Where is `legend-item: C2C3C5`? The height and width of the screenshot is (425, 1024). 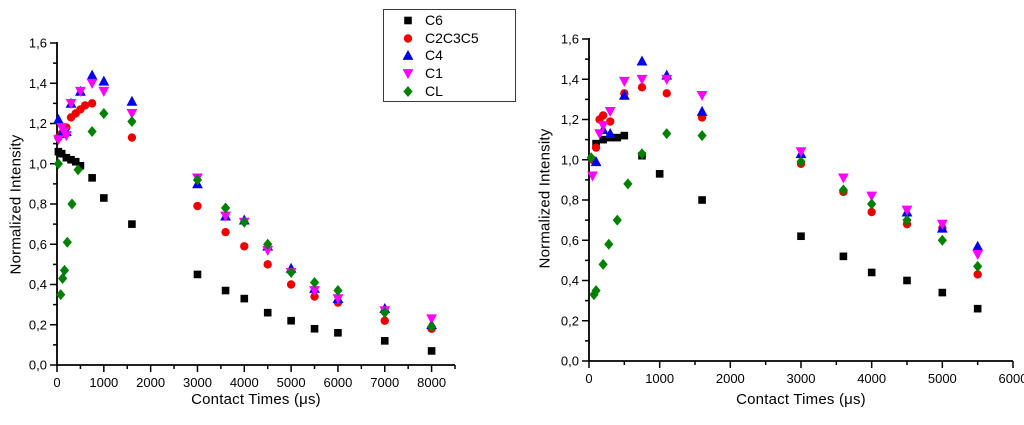 legend-item: C2C3C5 is located at coordinates (457, 39).